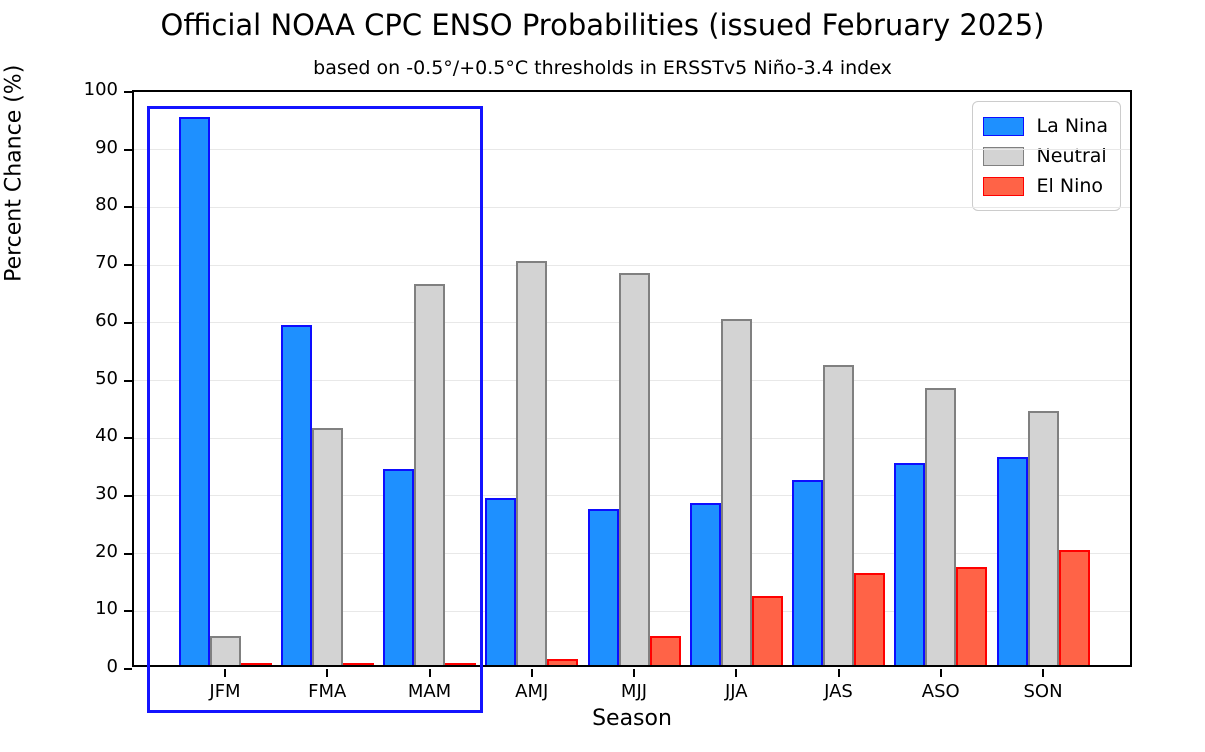  I want to click on y-tick-label-20: 20, so click(106, 551).